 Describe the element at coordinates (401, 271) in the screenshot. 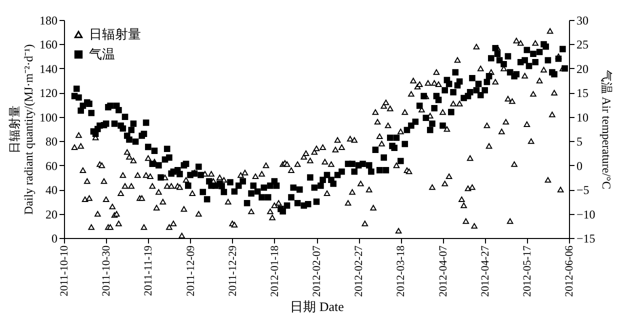

I see `x-tick-label: 2012-03-18` at that location.